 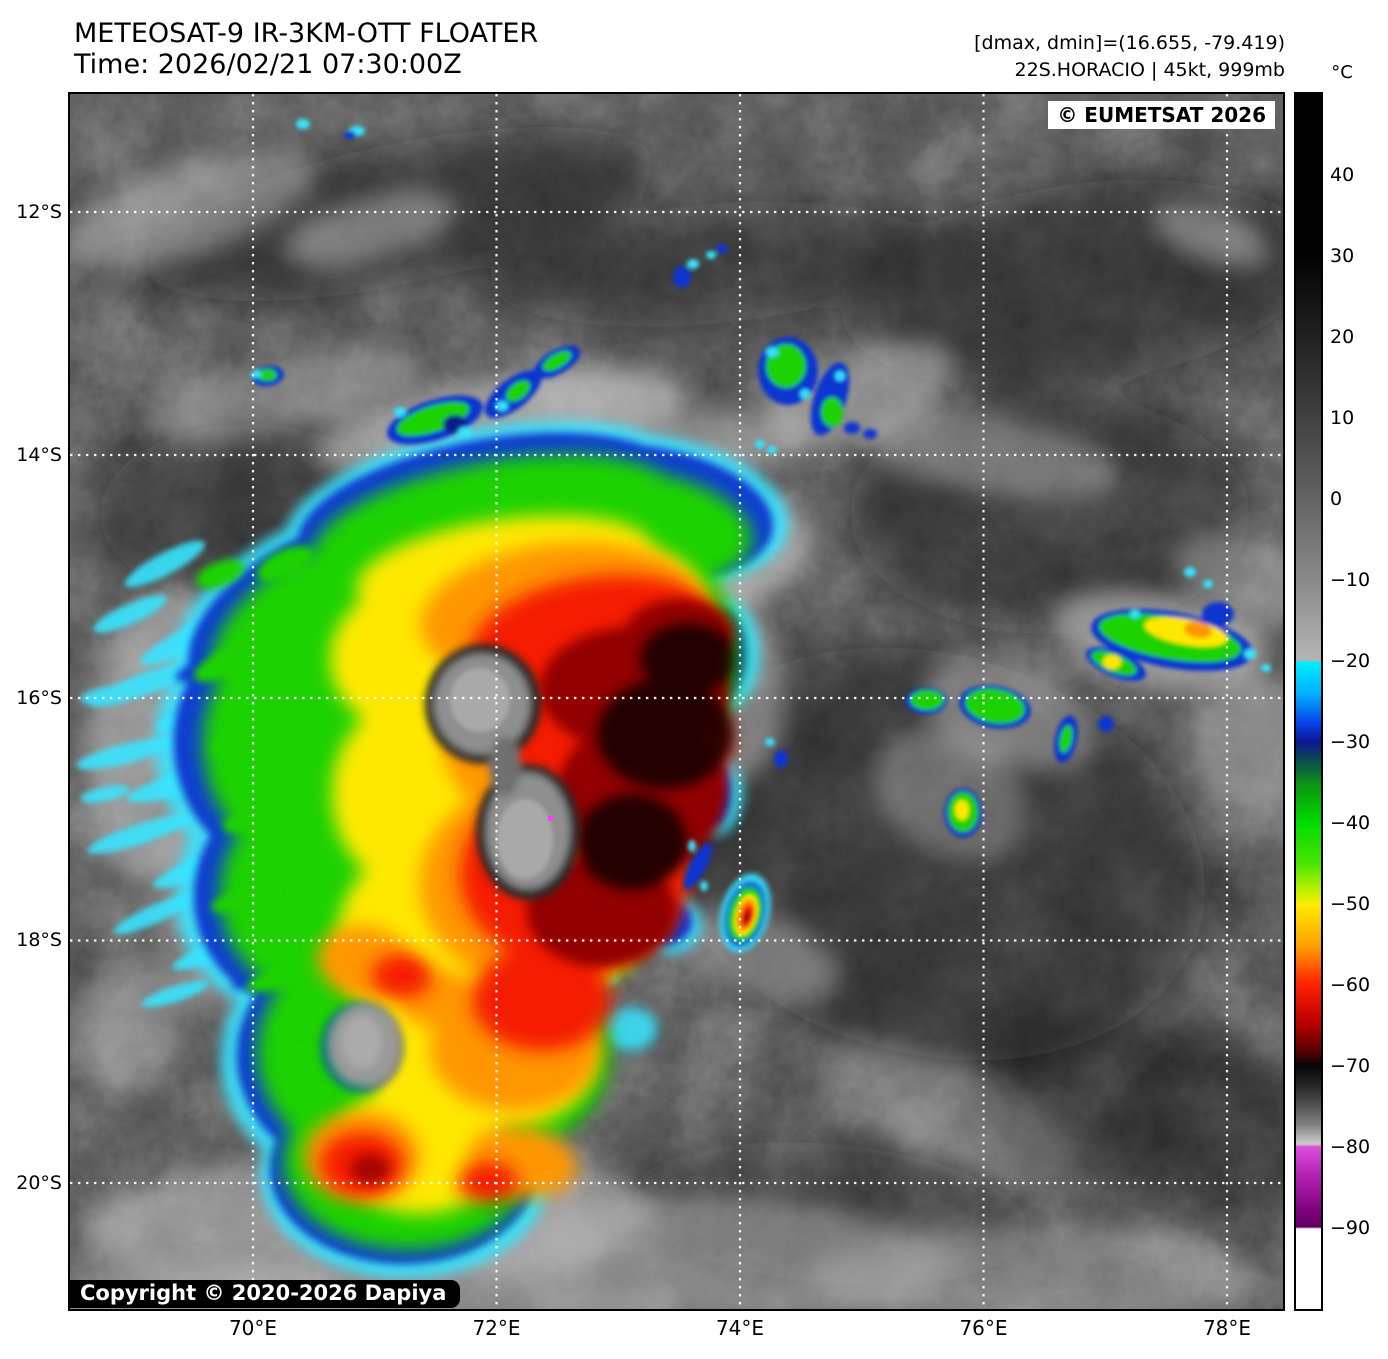 I want to click on colorbar, so click(x=1308, y=701).